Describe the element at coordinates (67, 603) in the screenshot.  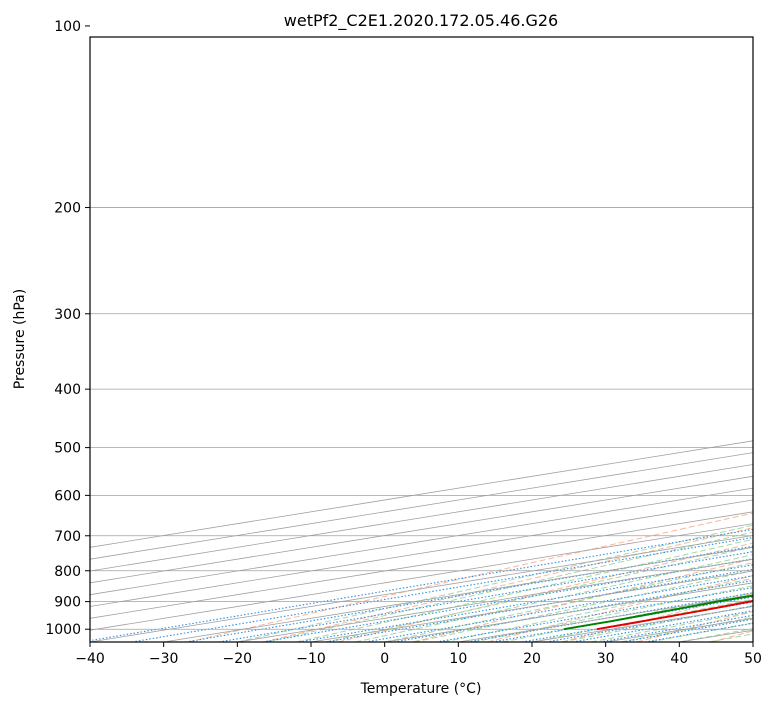
I see `y-tick-label: 900` at that location.